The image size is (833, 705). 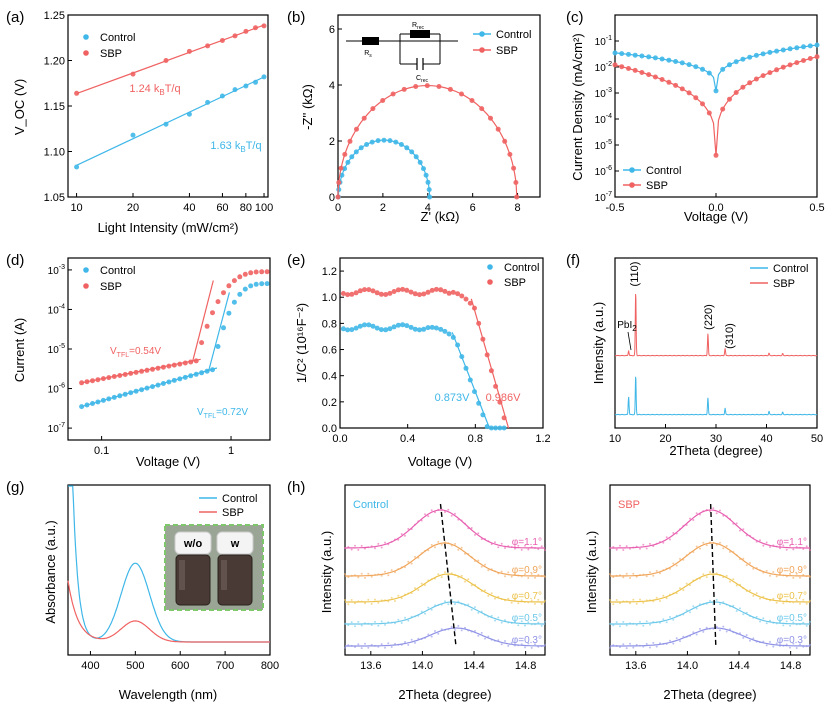 What do you see at coordinates (792, 570) in the screenshot?
I see `phi-label: φ=0.9°` at bounding box center [792, 570].